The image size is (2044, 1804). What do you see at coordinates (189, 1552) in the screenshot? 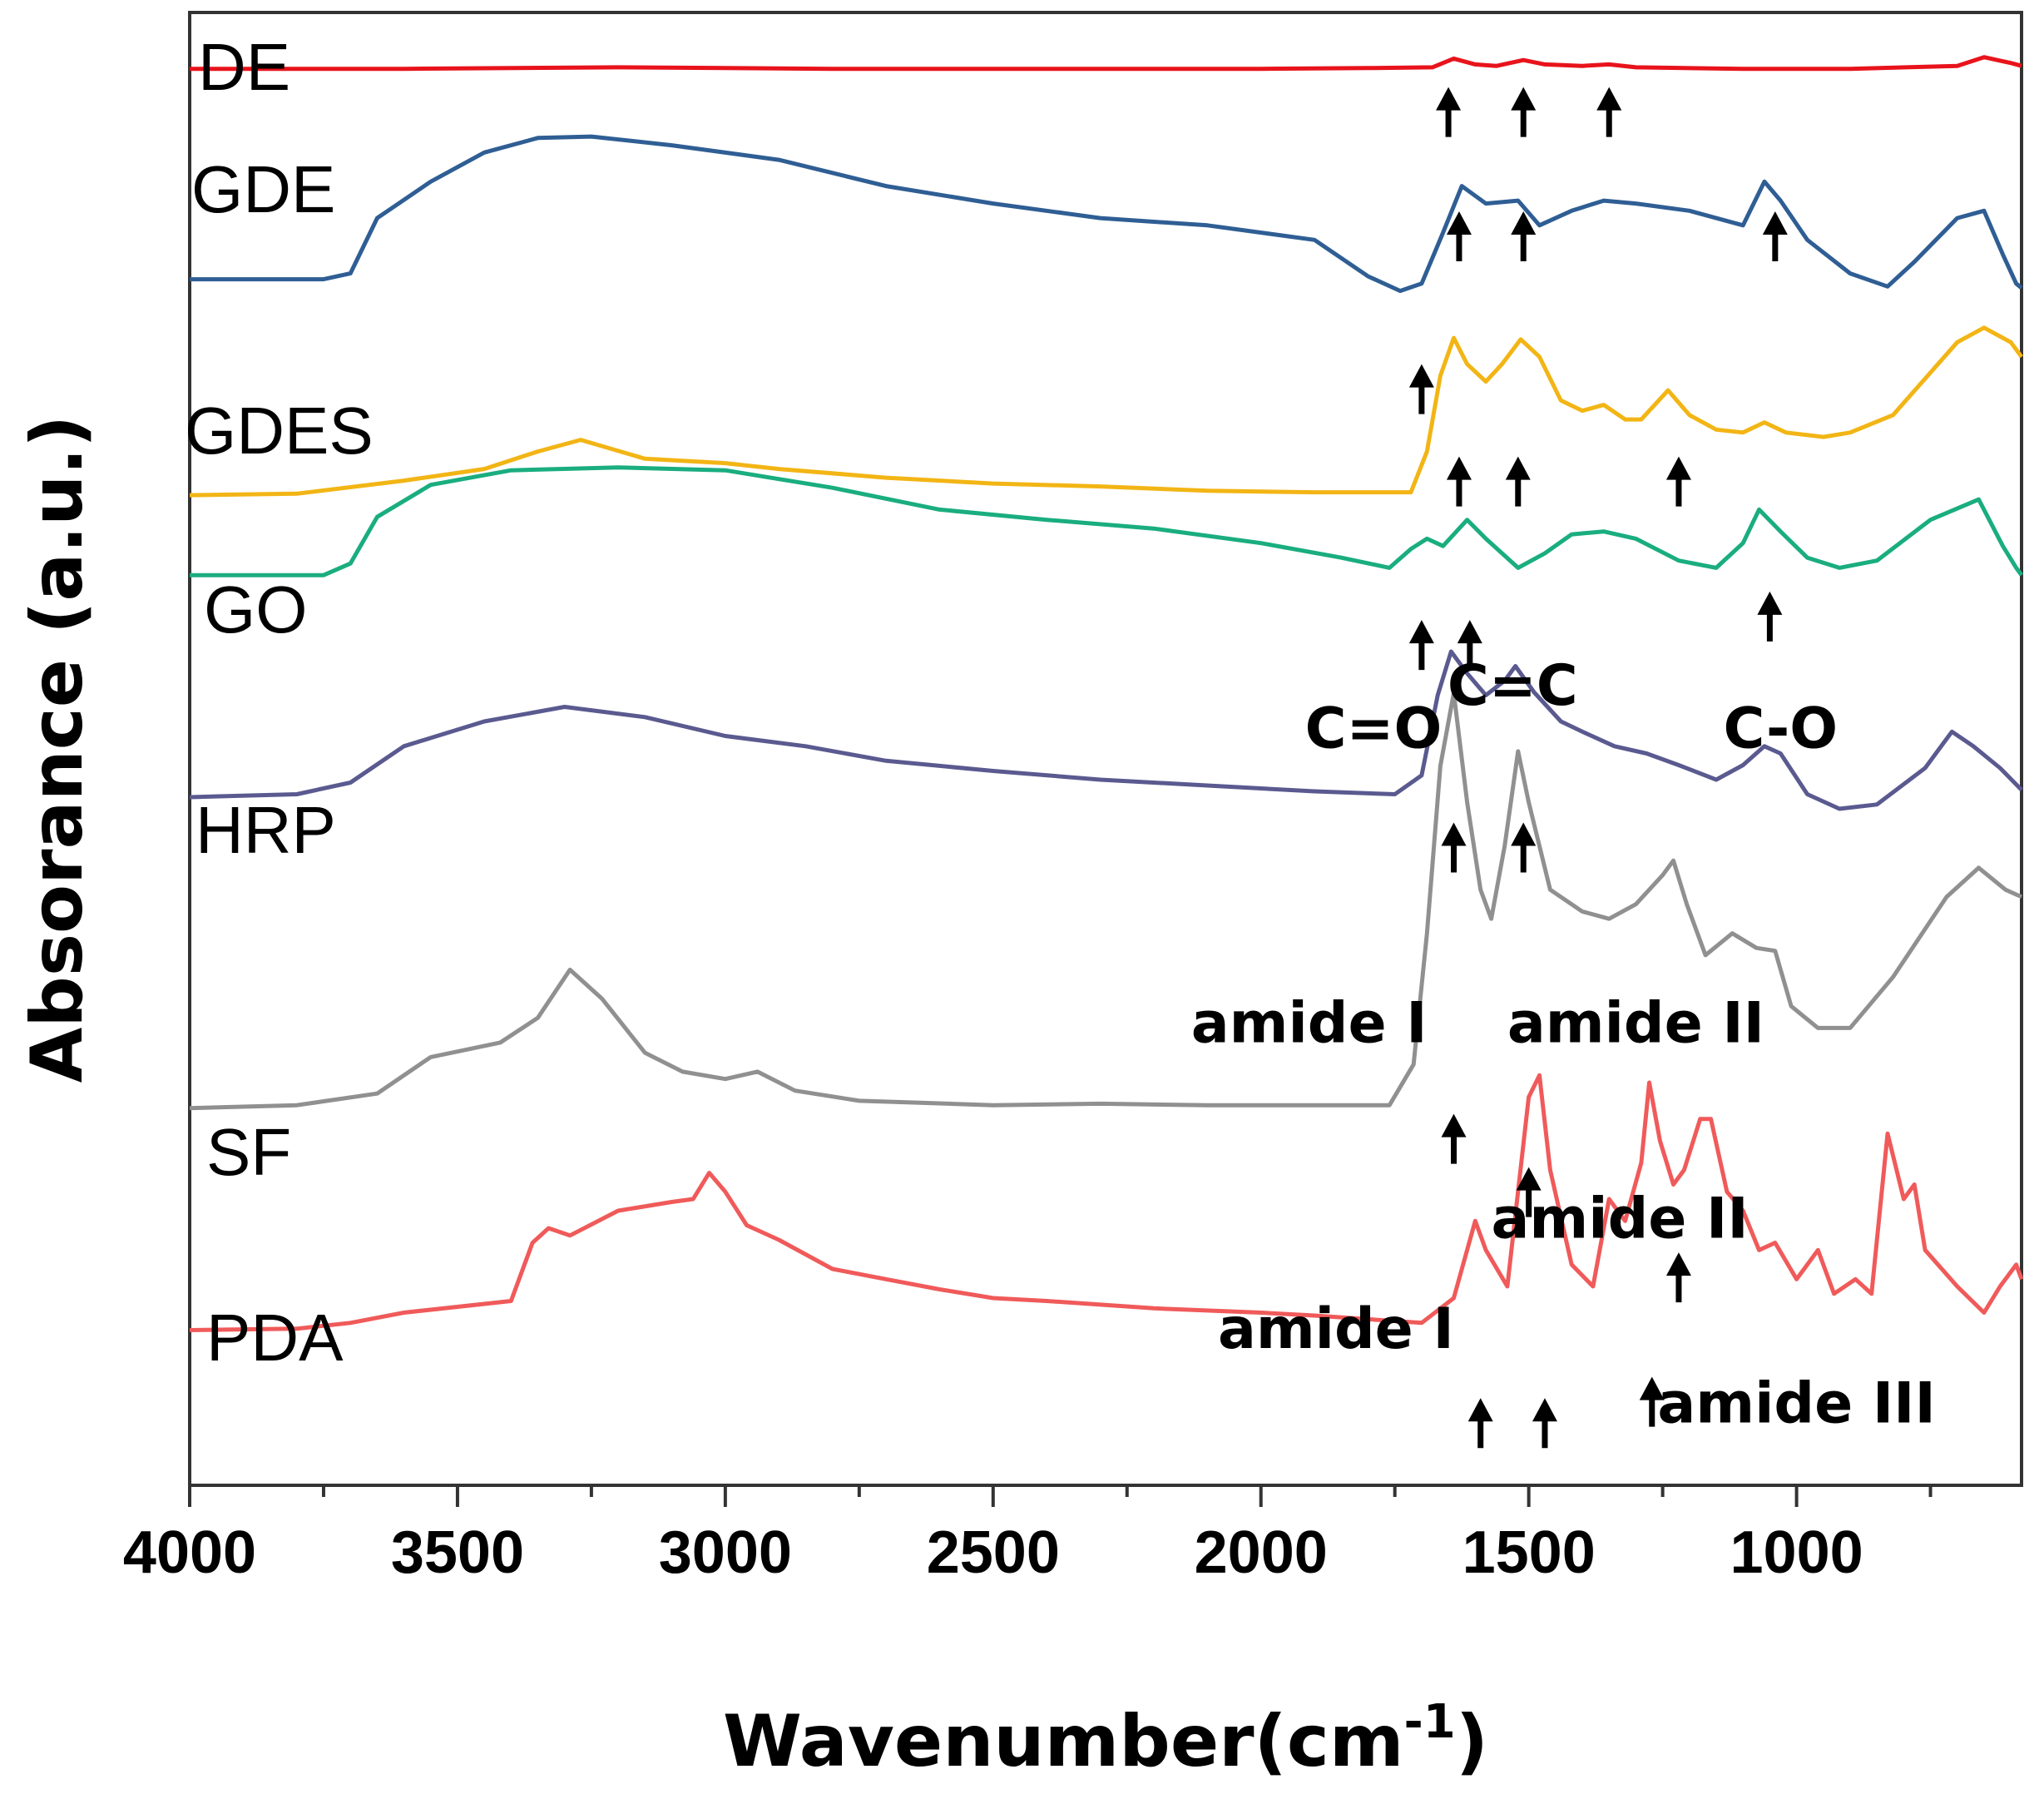
I see `x-tick-label: 4000` at bounding box center [189, 1552].